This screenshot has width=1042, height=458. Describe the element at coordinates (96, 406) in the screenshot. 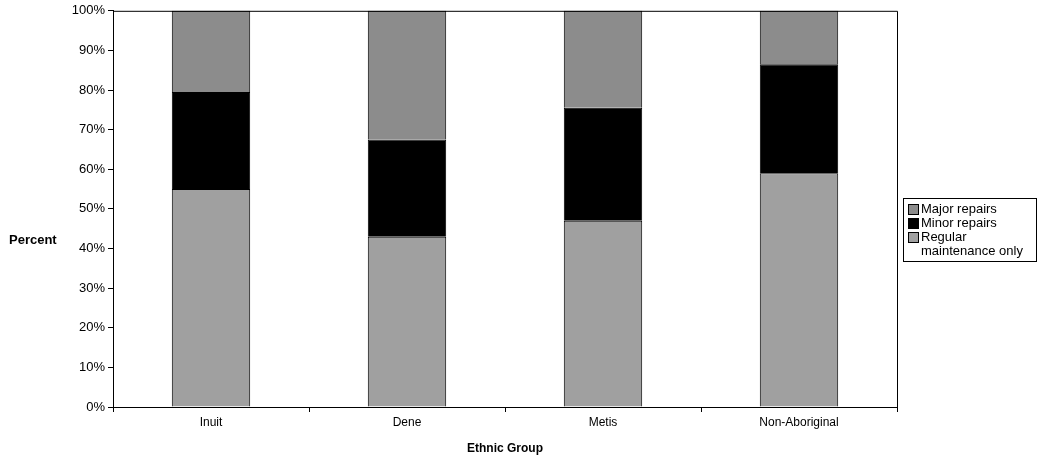

I see `y-tick-label: 0%` at that location.